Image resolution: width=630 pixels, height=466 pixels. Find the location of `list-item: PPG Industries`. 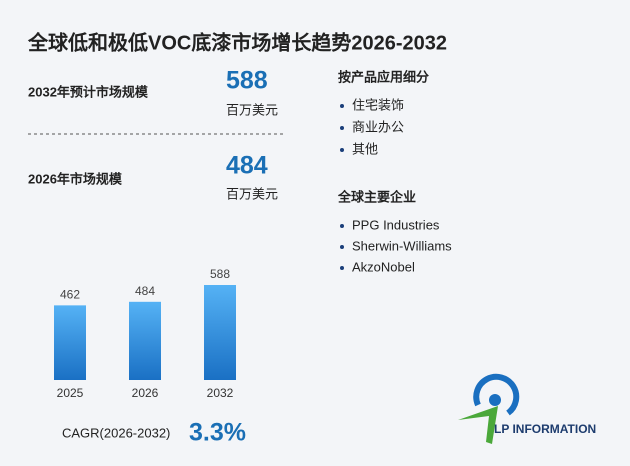

list-item: PPG Industries is located at coordinates (396, 224).